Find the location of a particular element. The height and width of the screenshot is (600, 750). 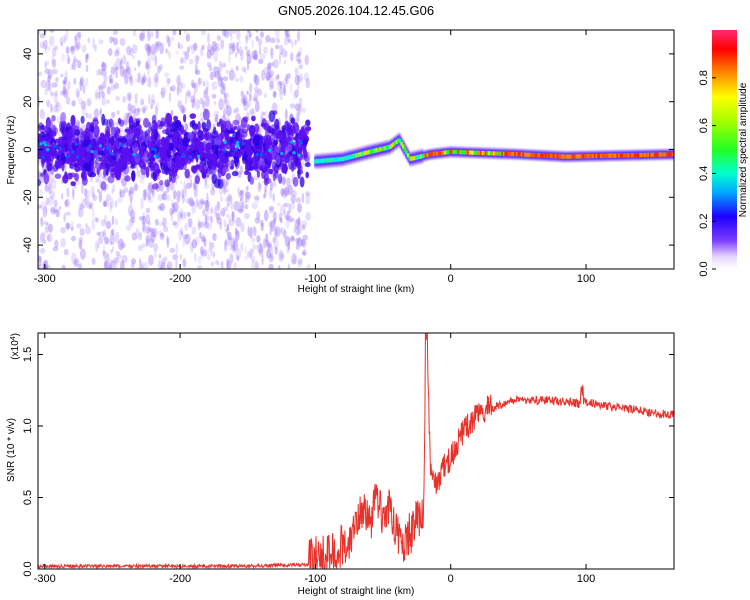

snr-ytick-label: 0.5 is located at coordinates (28, 497).